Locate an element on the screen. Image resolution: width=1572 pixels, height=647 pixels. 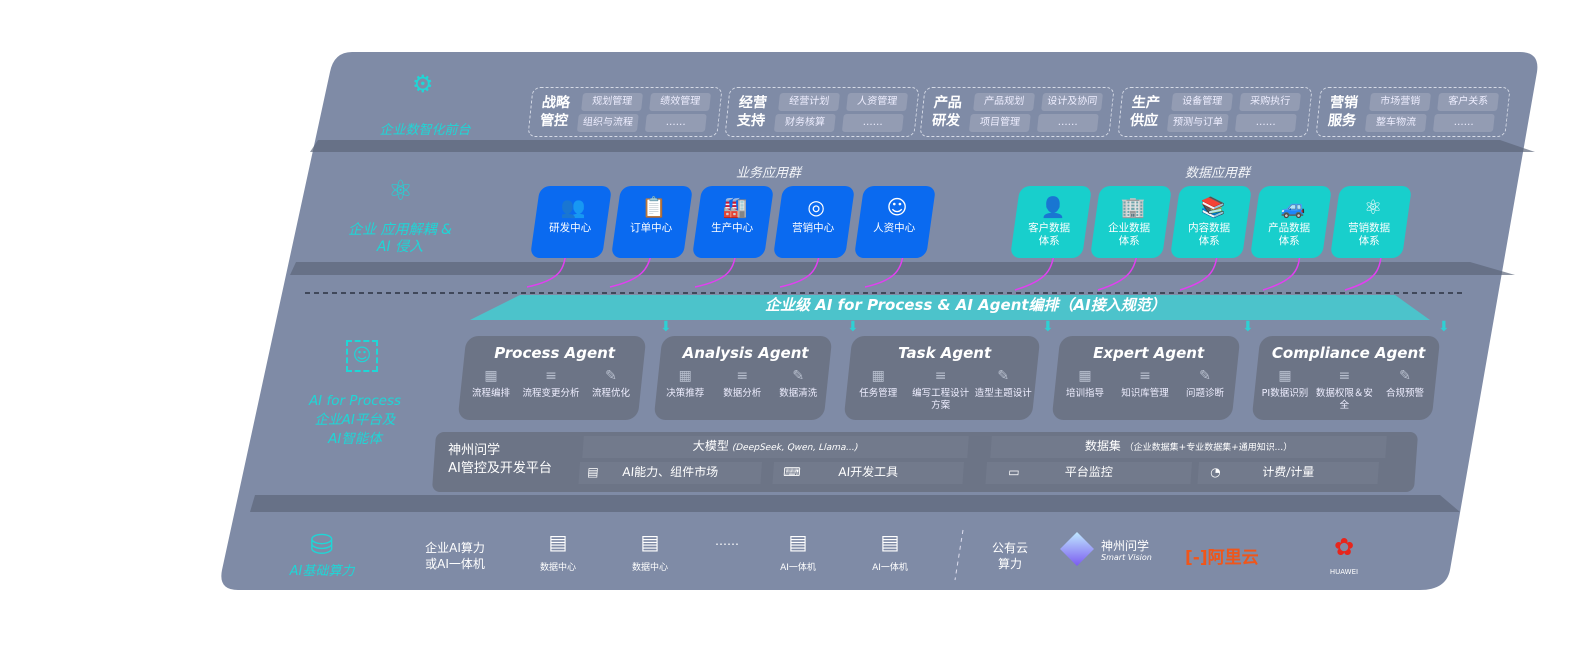
tile-label: 人资中心 is located at coordinates (894, 228).